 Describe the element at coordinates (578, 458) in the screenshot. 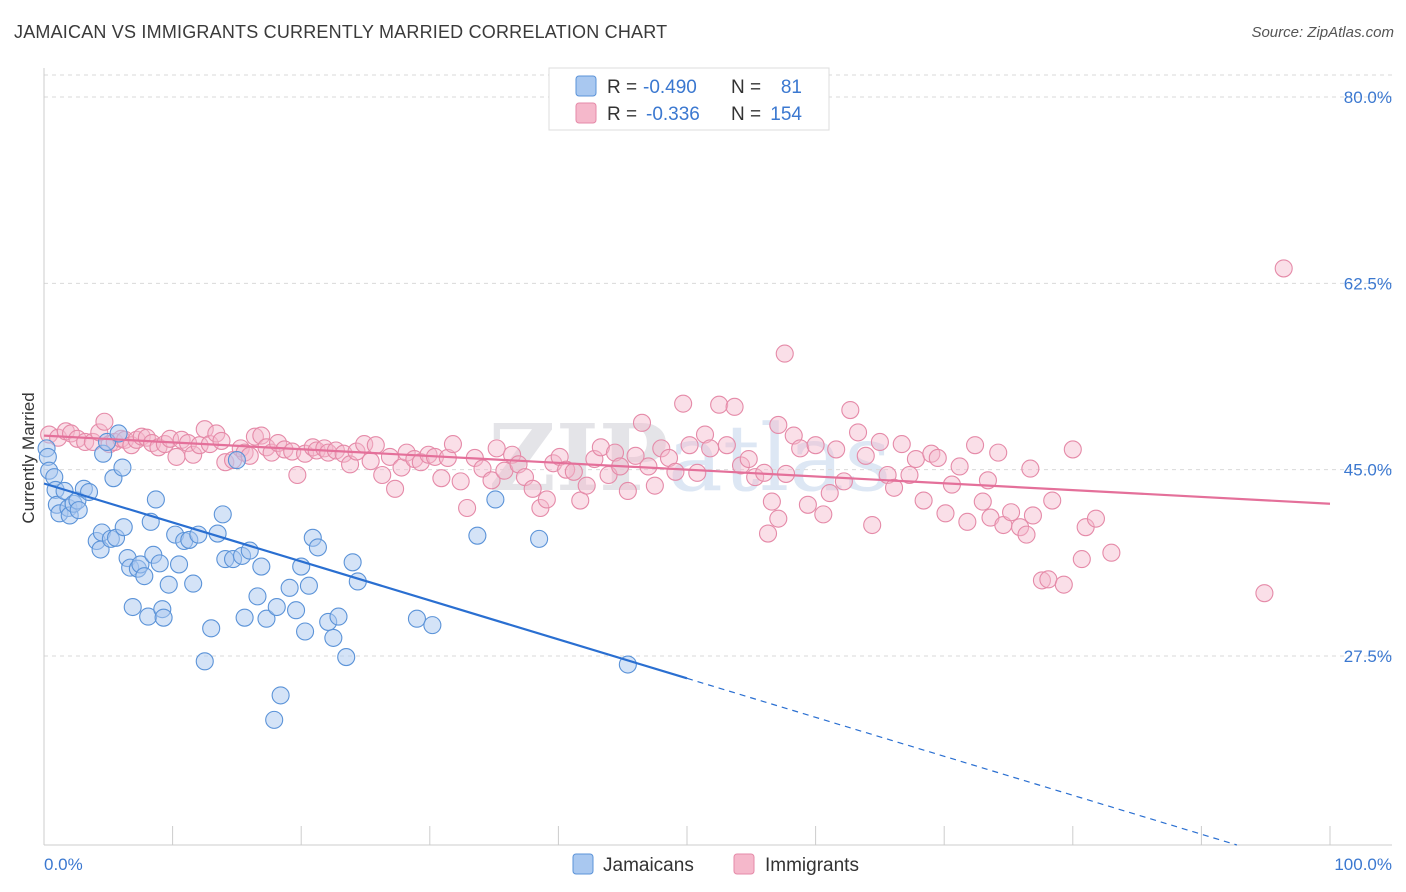

I see `watermark-zip: ZIP` at that location.